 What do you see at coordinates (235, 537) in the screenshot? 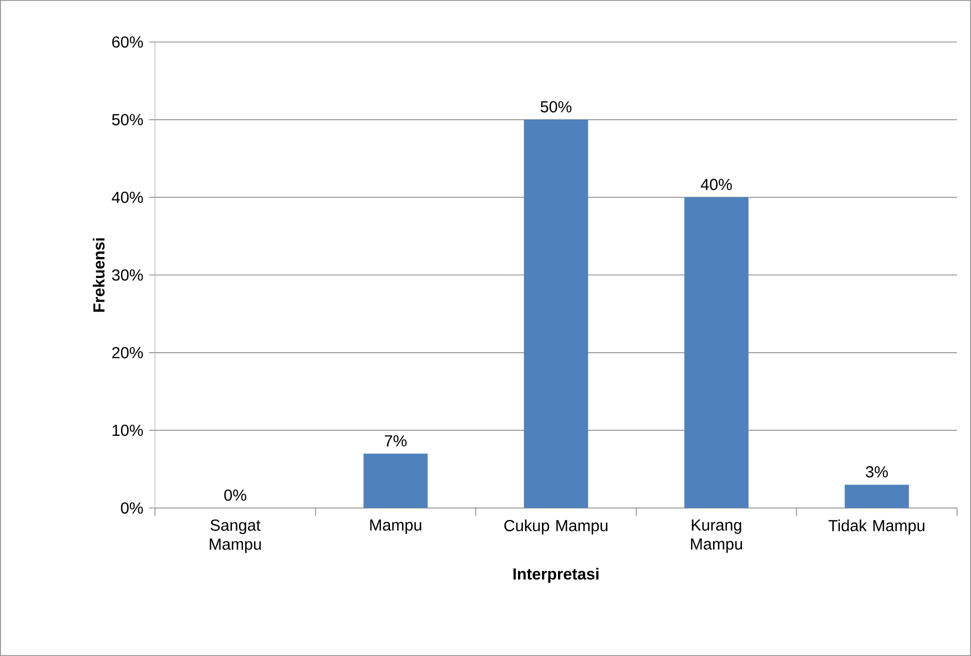
I see `x-tick-label: Sangat Mampu` at bounding box center [235, 537].